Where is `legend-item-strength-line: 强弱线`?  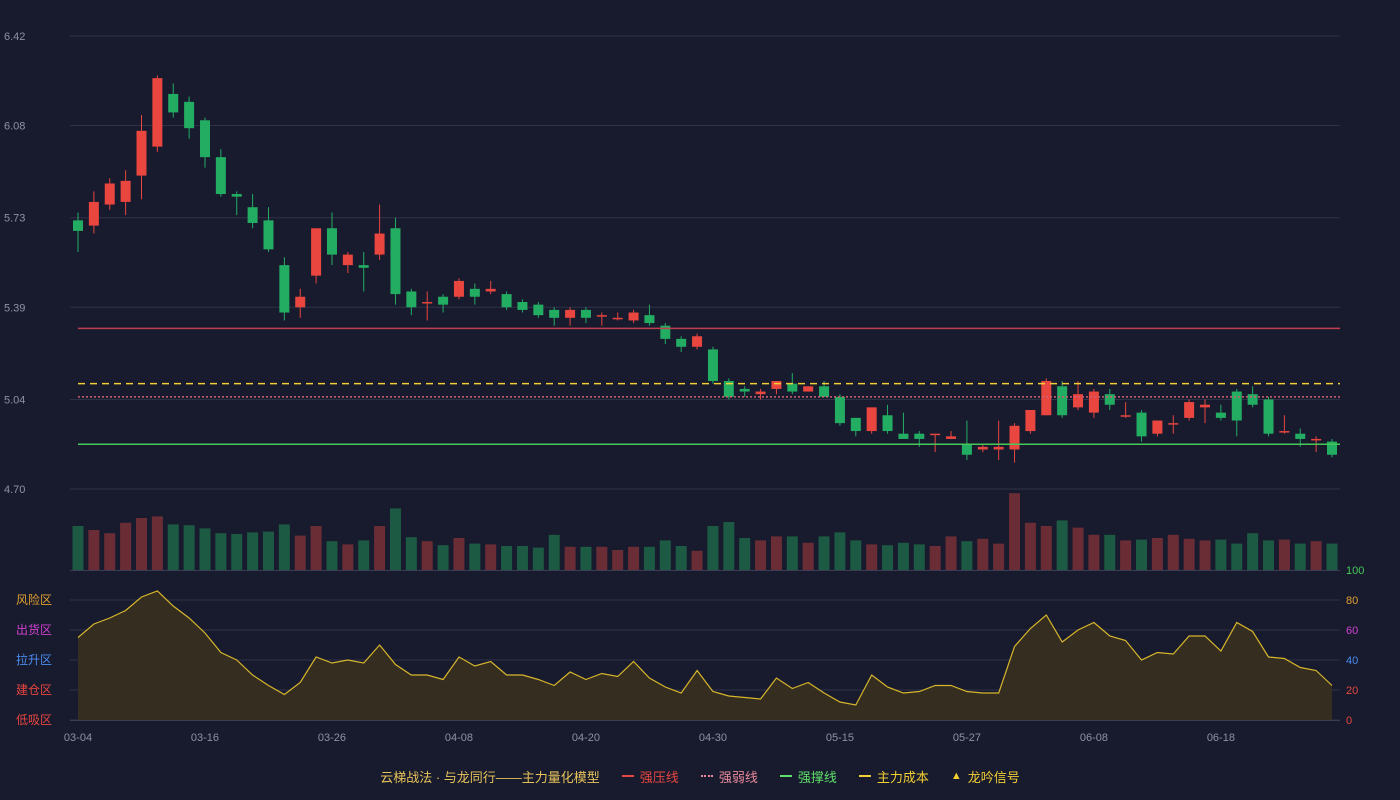
legend-item-strength-line: 强弱线 is located at coordinates (729, 776).